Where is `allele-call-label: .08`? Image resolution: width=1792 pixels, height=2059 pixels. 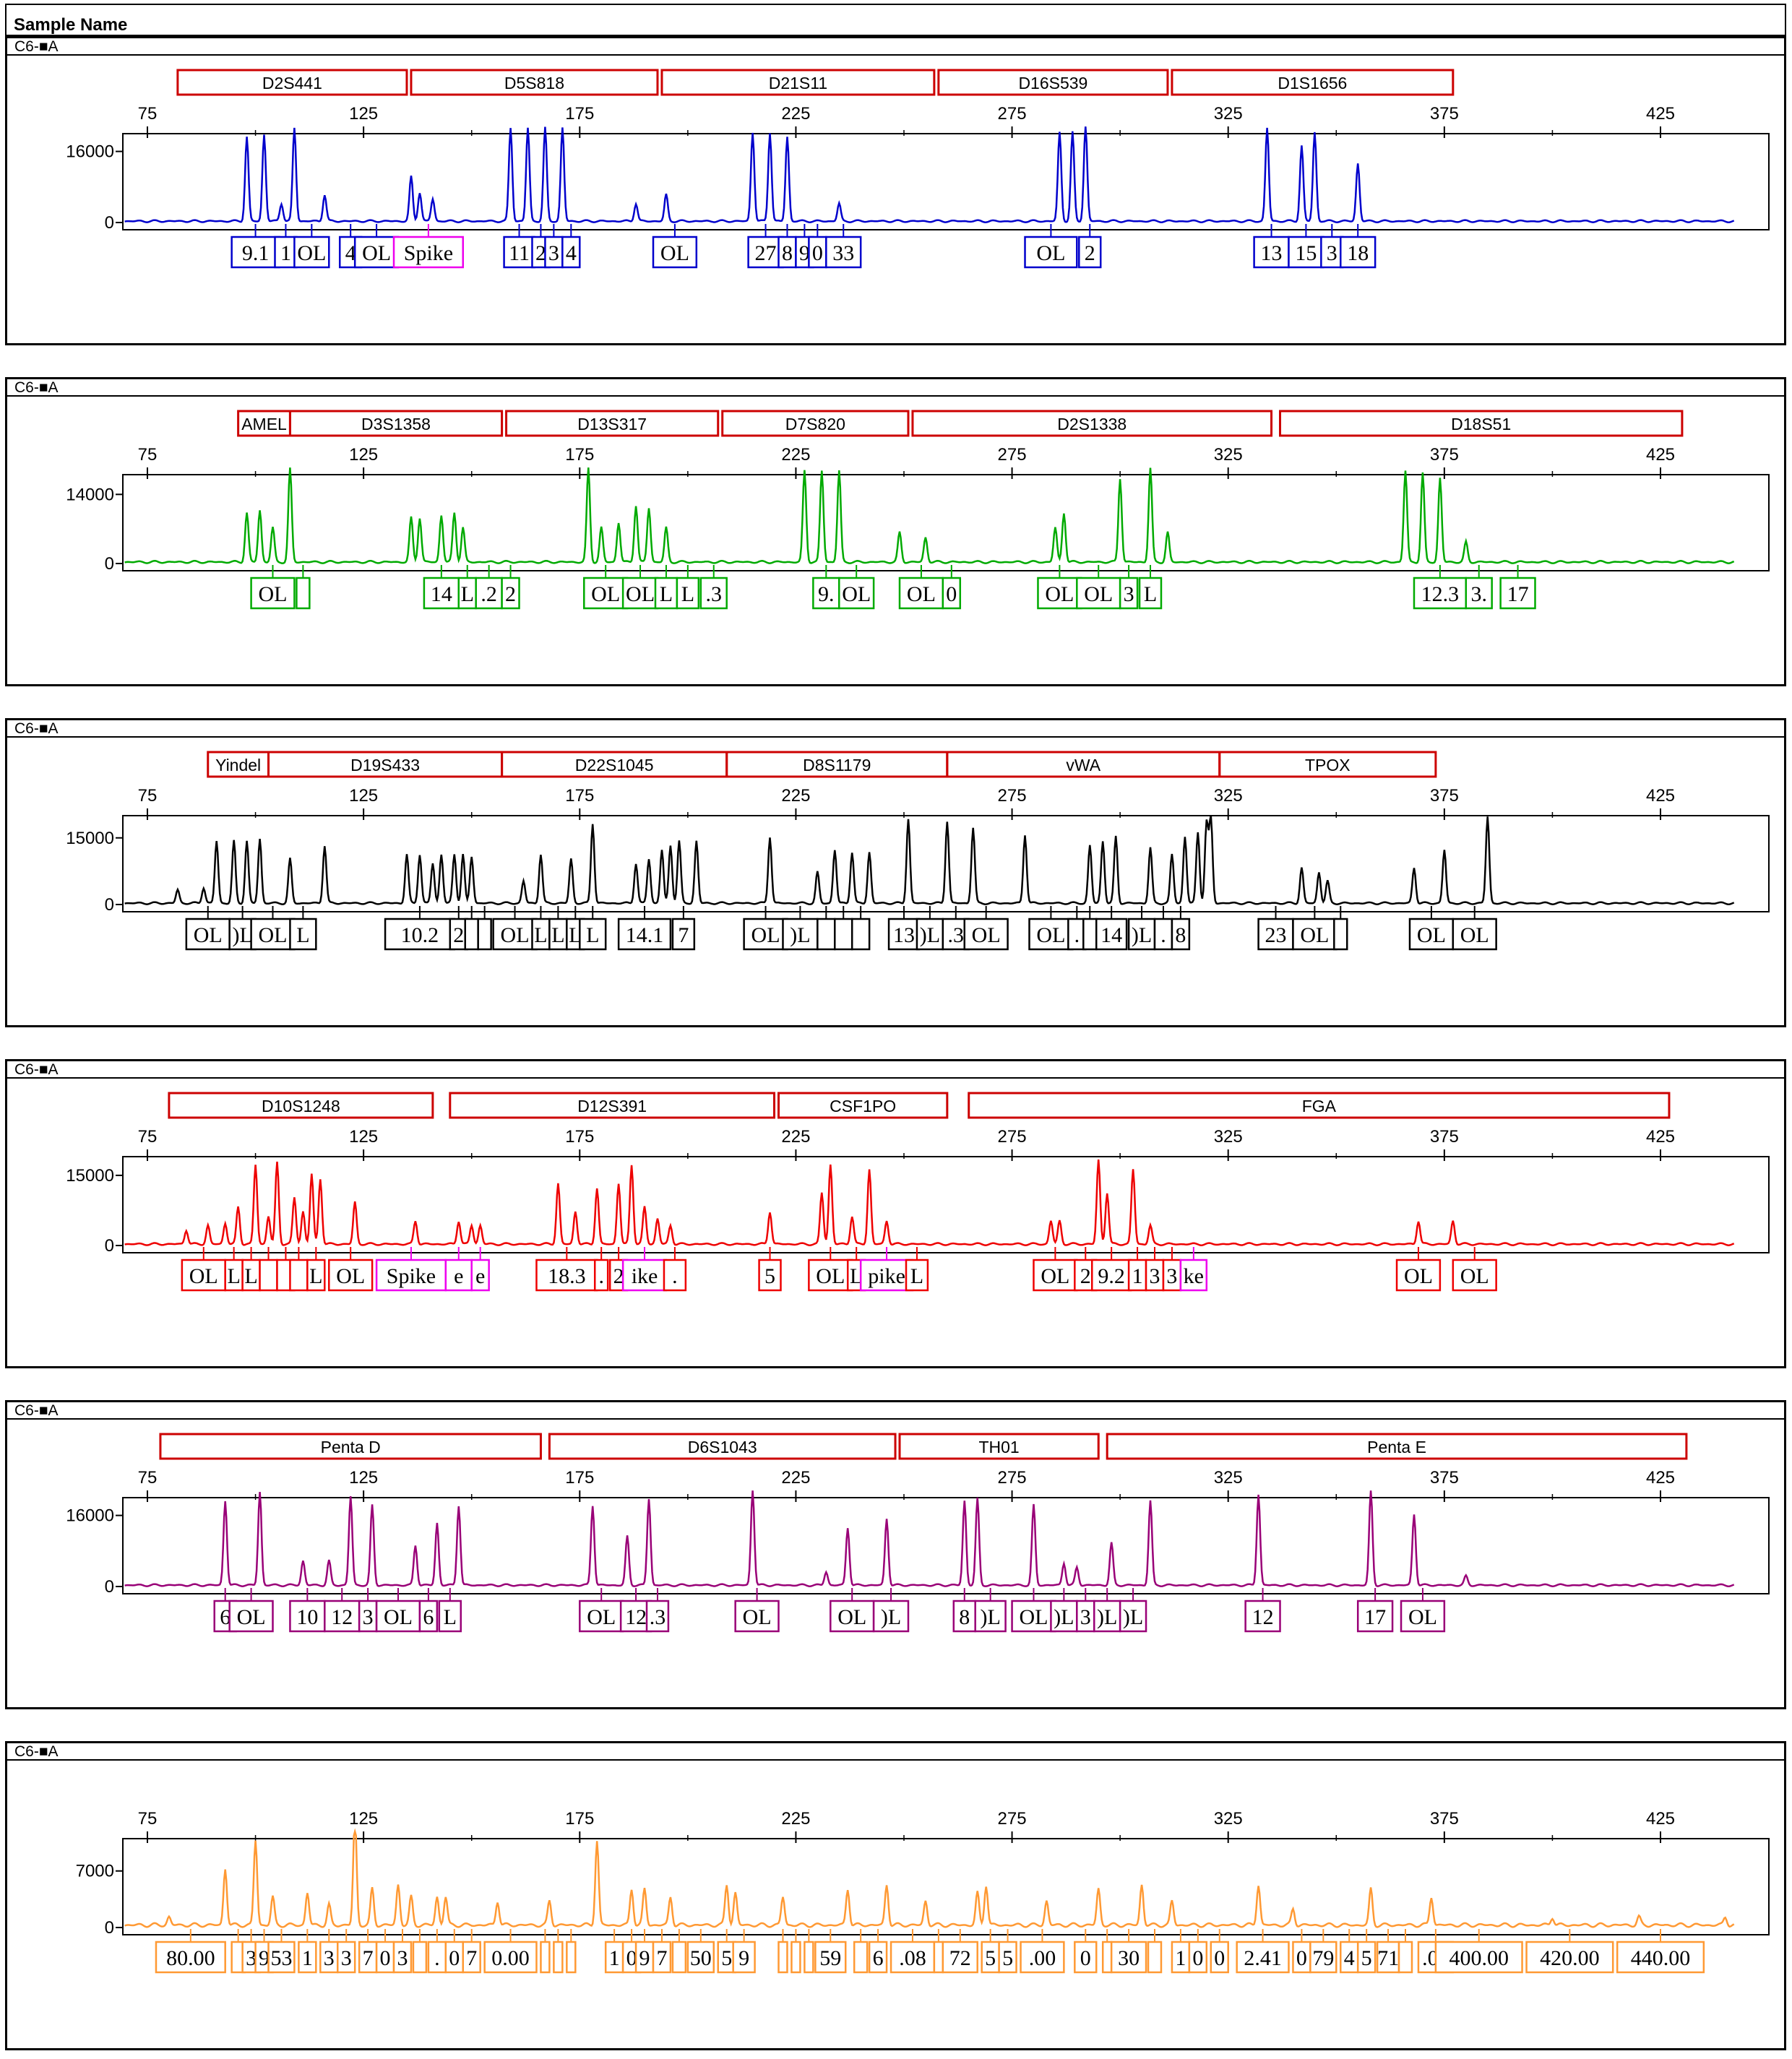
allele-call-label: .08 is located at coordinates (912, 1958).